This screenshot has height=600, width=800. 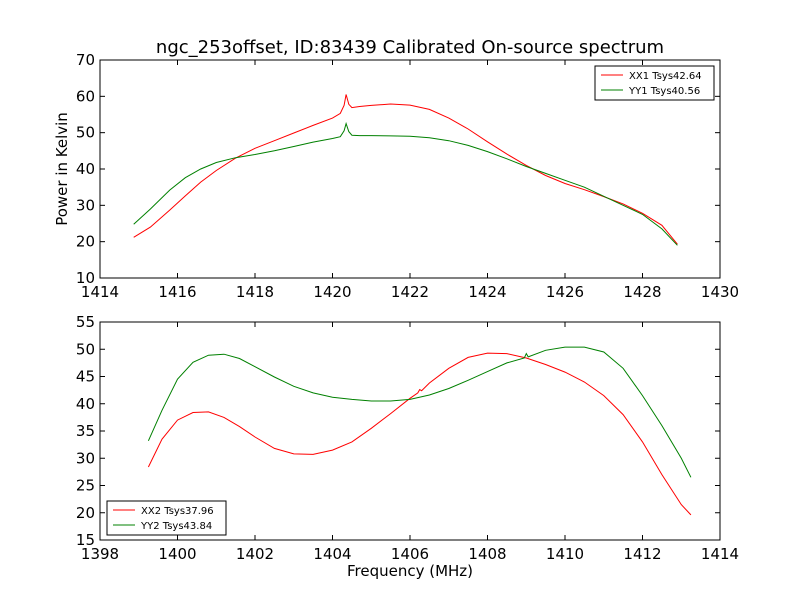 I want to click on top-x-tick-label: 1428, so click(x=642, y=292).